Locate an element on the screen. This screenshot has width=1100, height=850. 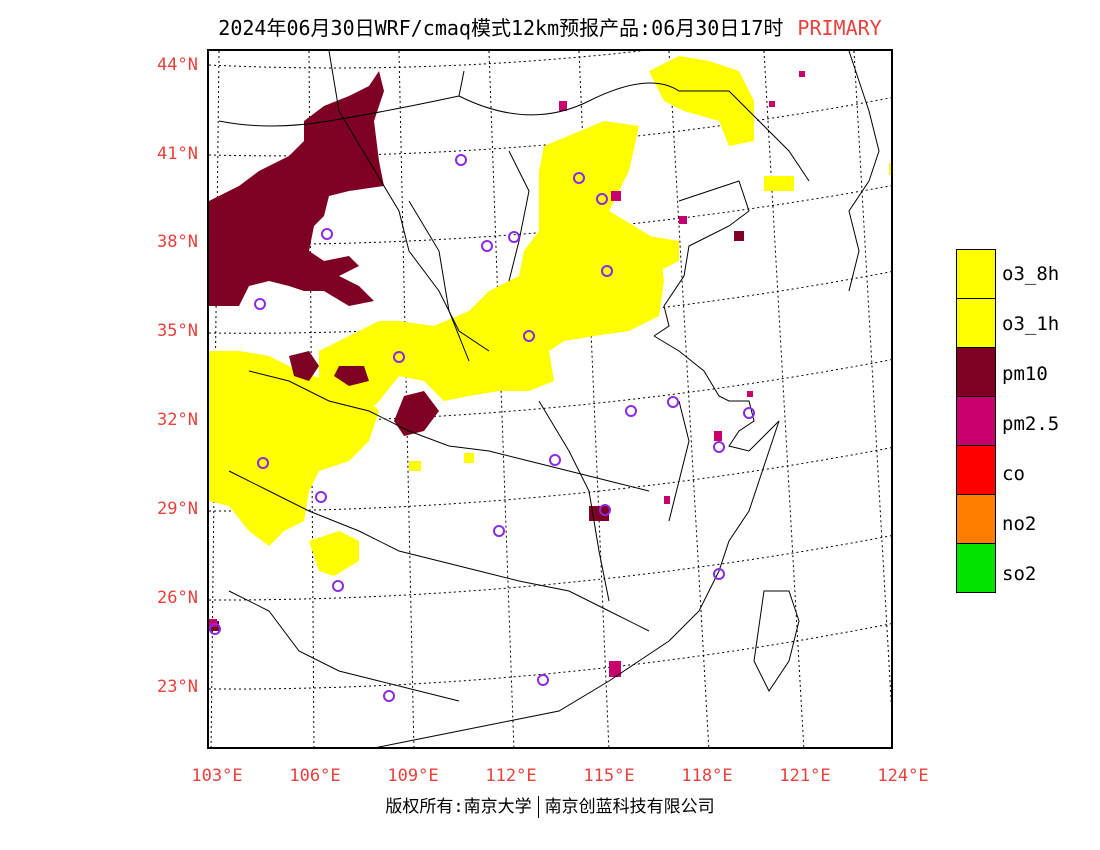
copyright: 版权所有:南京大学 南京创蓝科技有限公司 is located at coordinates (550, 805).